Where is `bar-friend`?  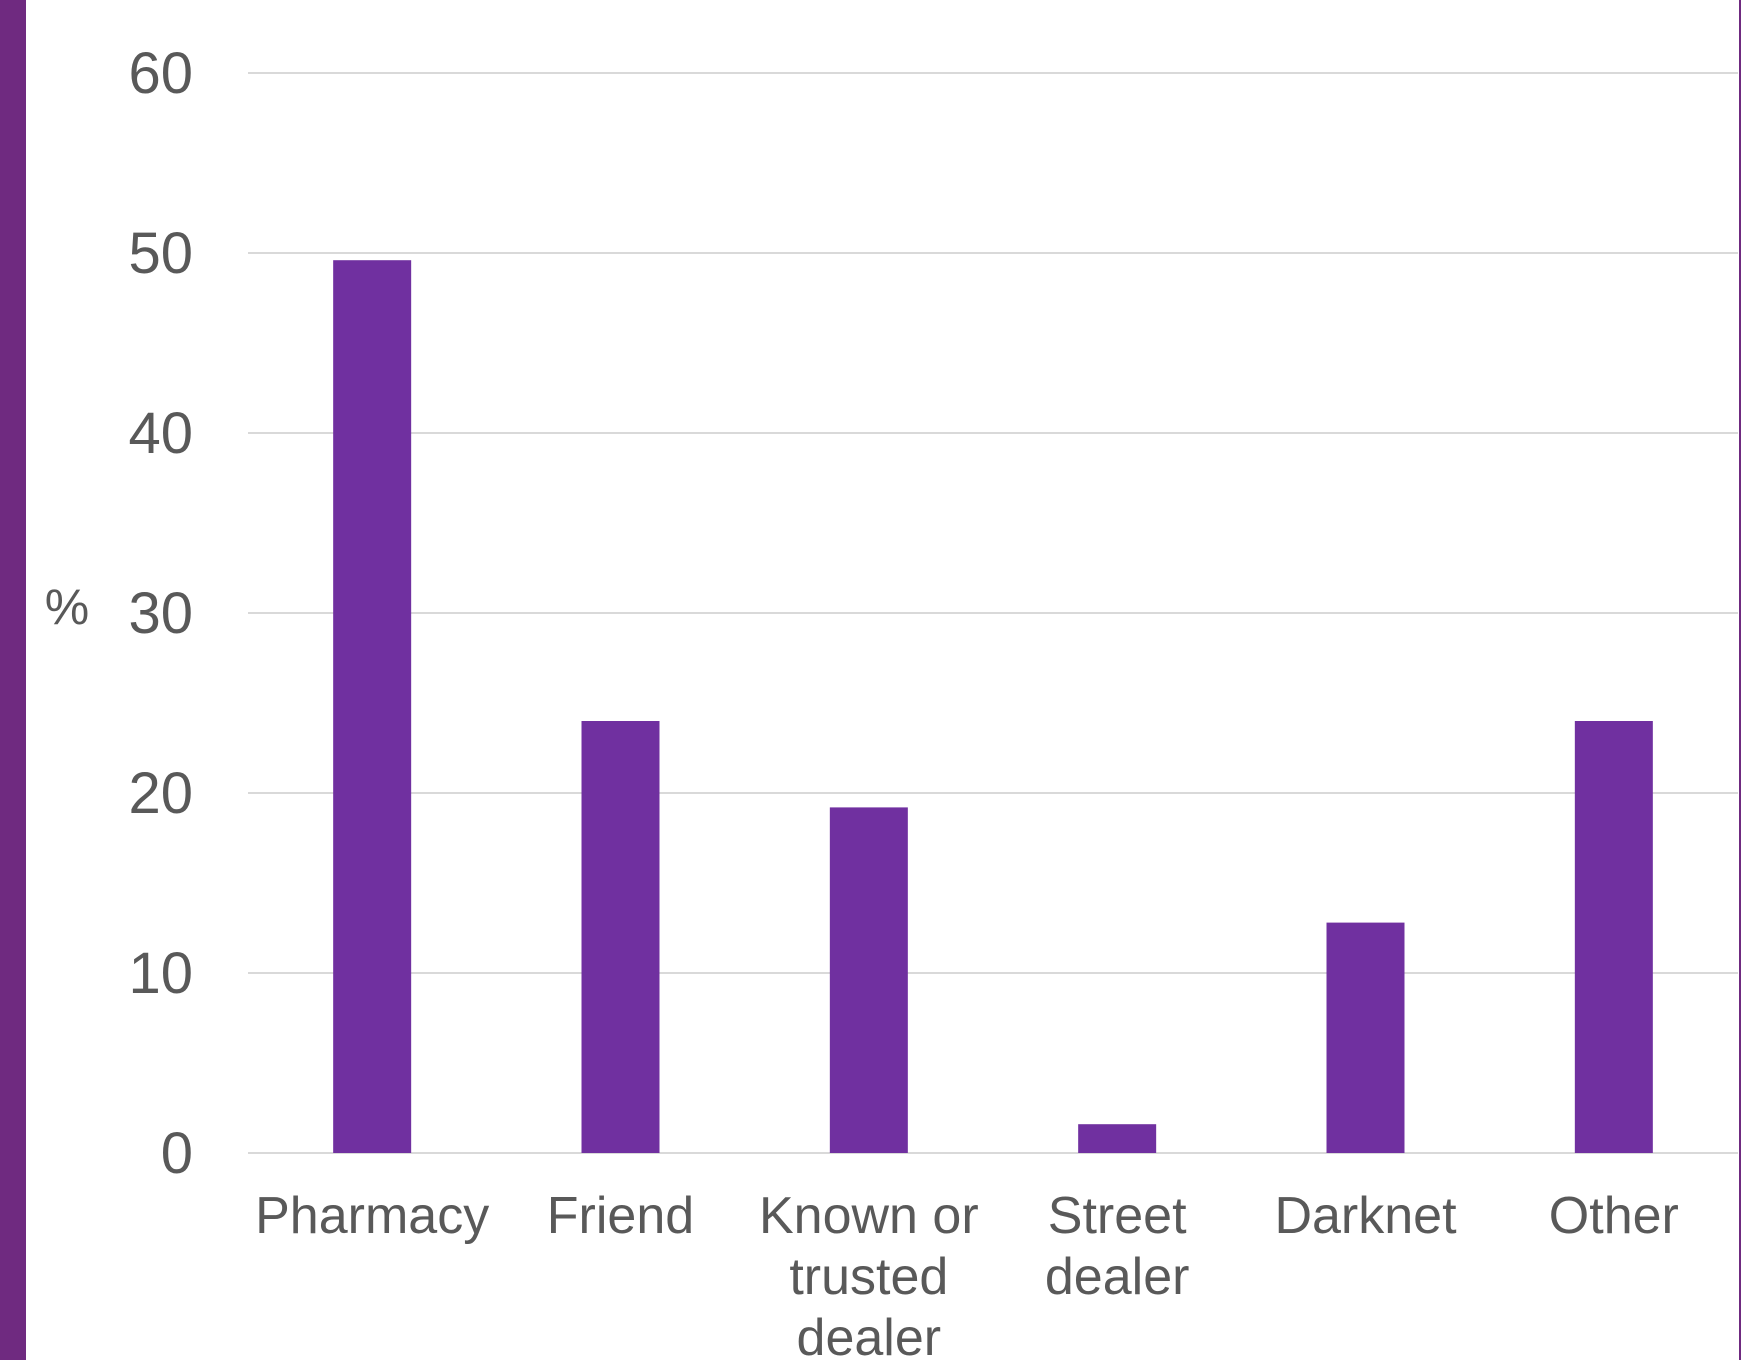
bar-friend is located at coordinates (620, 937).